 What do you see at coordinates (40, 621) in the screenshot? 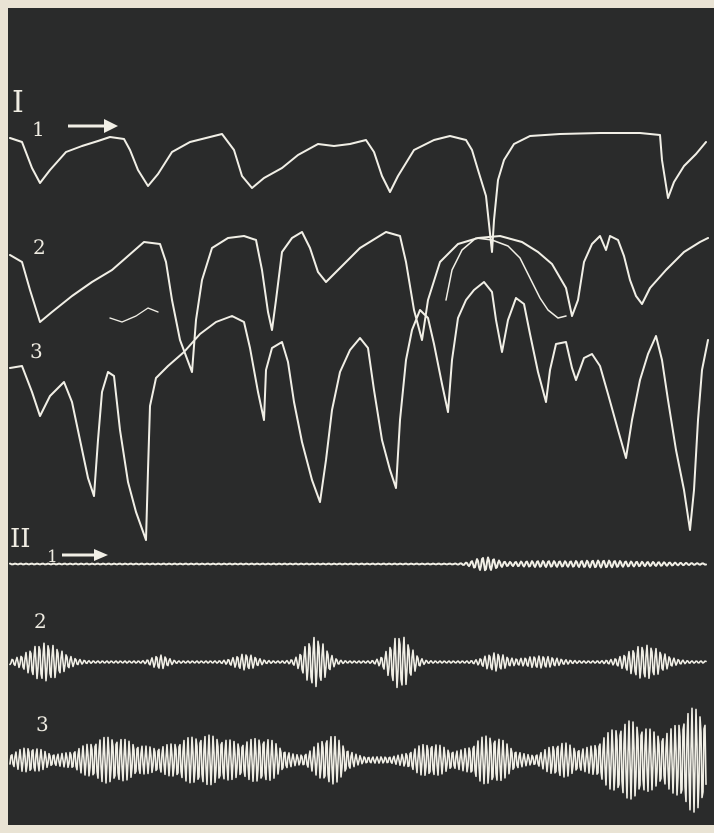
I see `section-2-trace-2-label: 2` at bounding box center [40, 621].